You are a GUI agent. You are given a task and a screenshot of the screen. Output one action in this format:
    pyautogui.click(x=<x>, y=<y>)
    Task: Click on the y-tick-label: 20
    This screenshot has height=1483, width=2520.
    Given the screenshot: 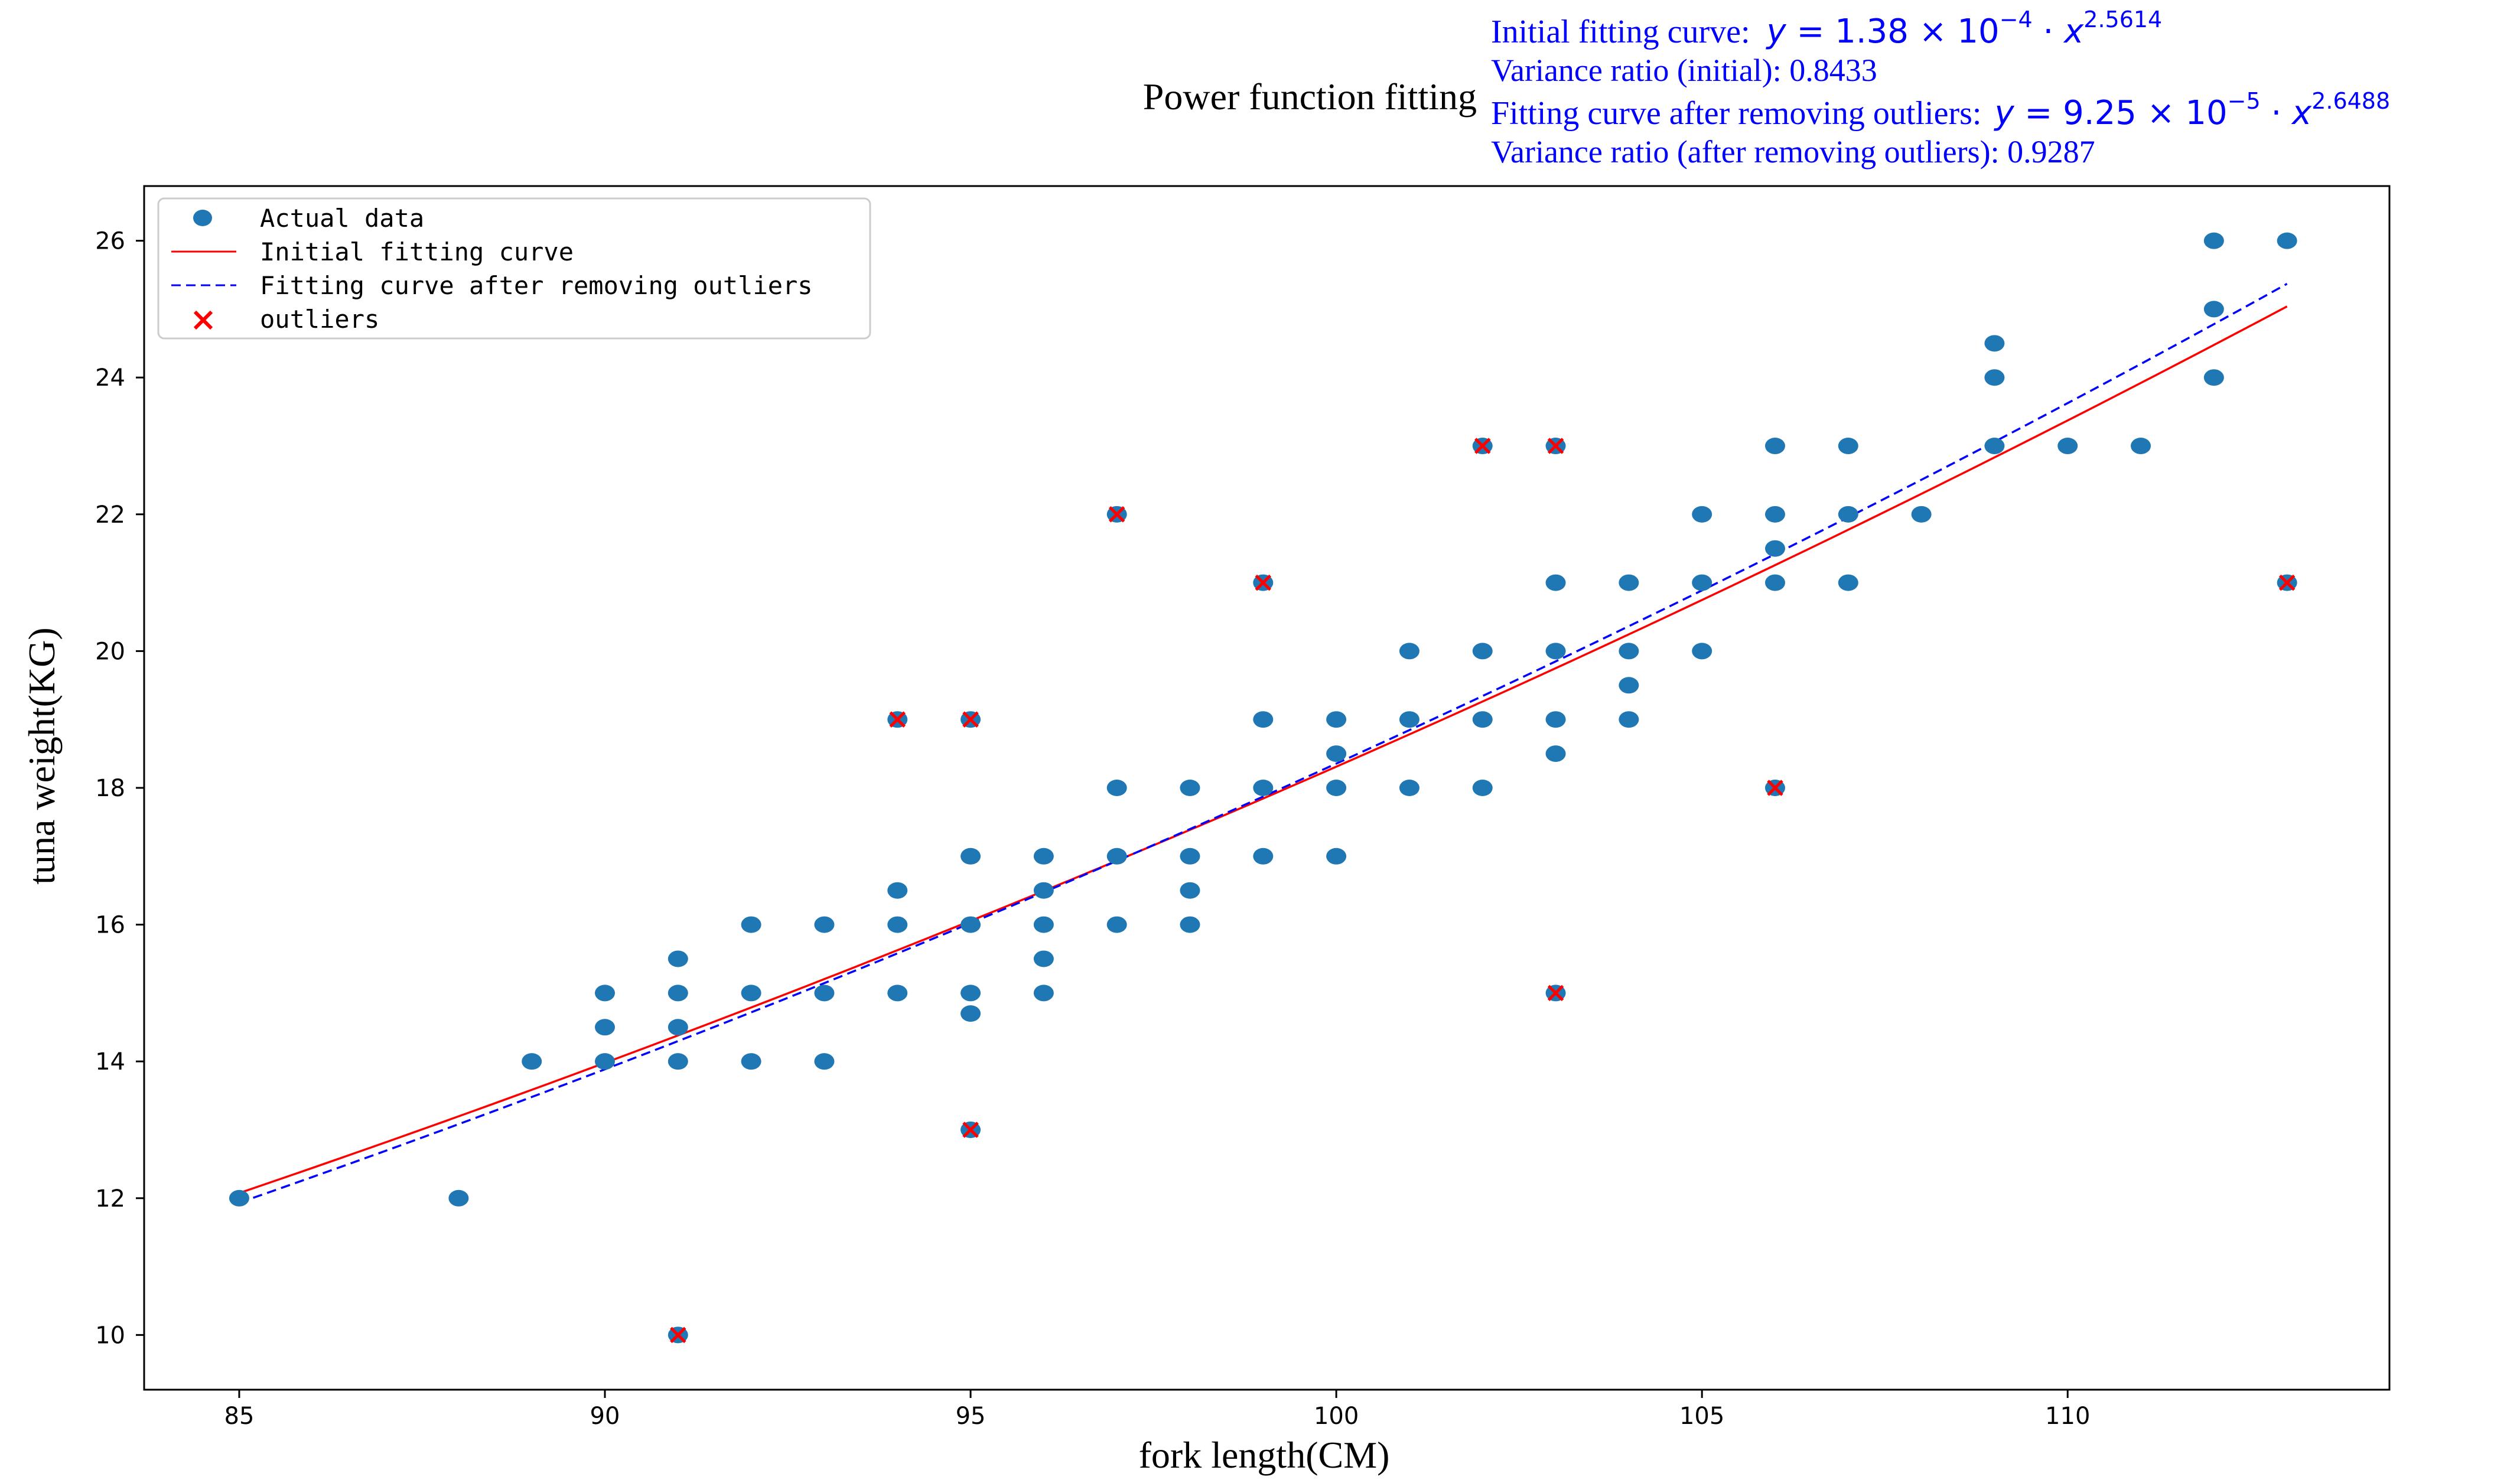 What is the action you would take?
    pyautogui.click(x=110, y=652)
    